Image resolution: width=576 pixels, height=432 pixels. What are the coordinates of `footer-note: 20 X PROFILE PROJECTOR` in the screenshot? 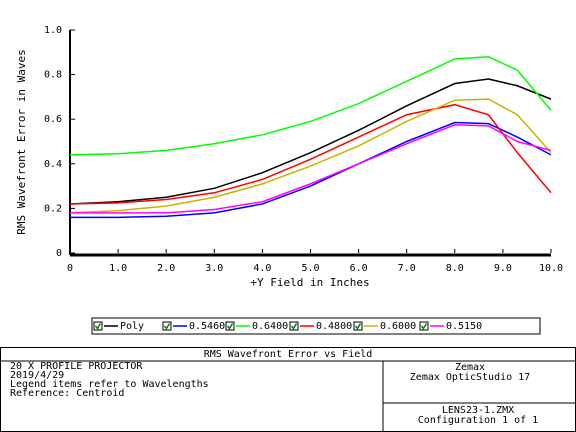 It's located at (76, 366).